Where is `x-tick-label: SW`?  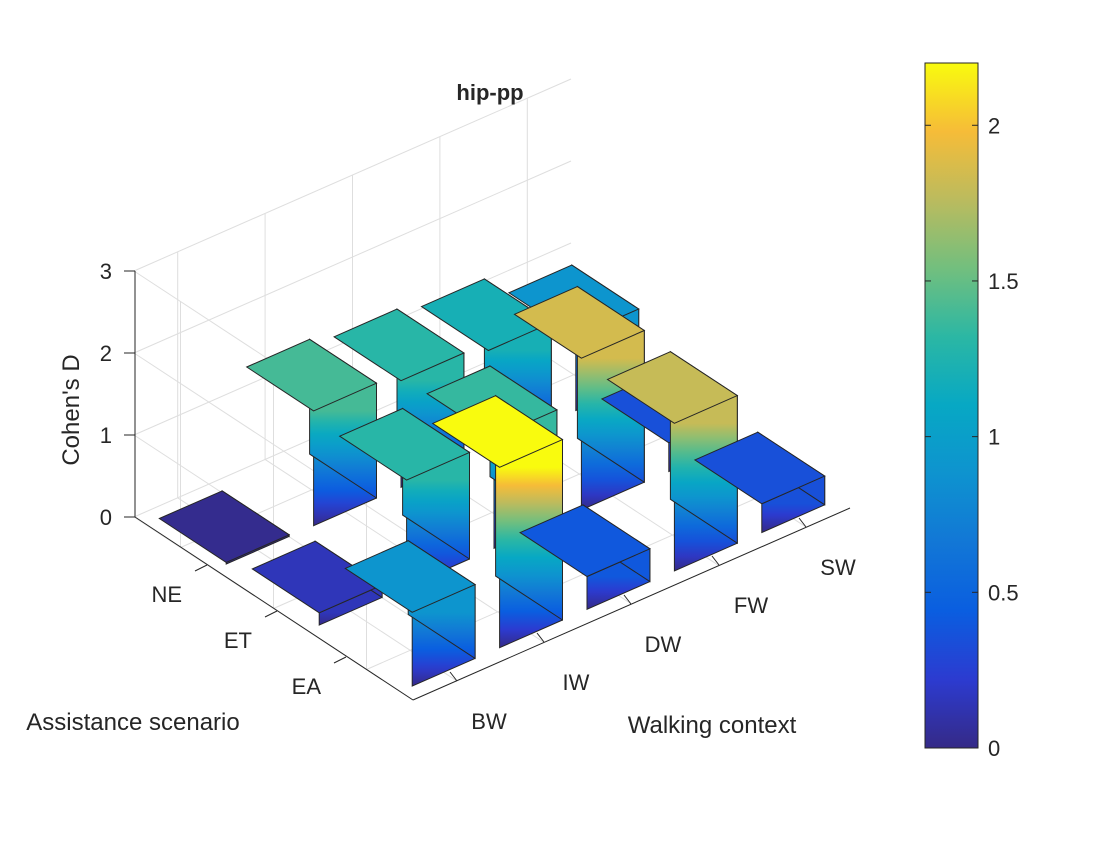
x-tick-label: SW is located at coordinates (838, 567).